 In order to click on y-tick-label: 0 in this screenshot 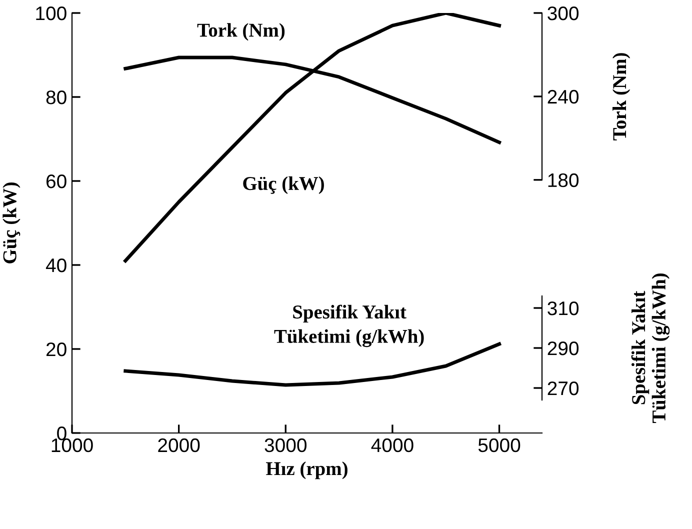, I will do `click(61, 433)`.